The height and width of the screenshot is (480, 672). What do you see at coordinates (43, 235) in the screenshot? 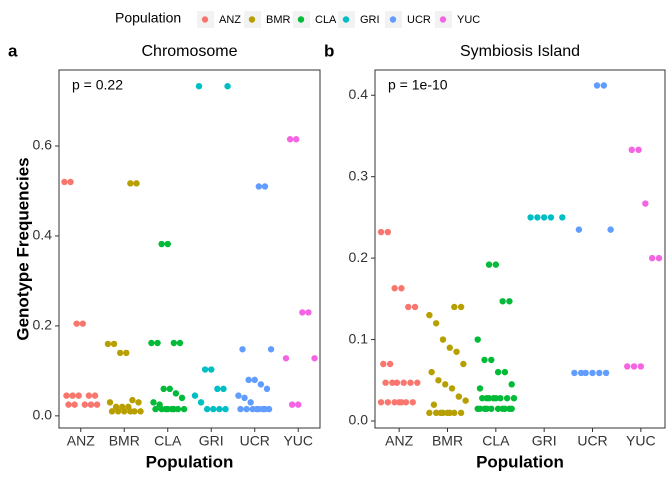
I see `y-tick-label: 0.4` at bounding box center [43, 235].